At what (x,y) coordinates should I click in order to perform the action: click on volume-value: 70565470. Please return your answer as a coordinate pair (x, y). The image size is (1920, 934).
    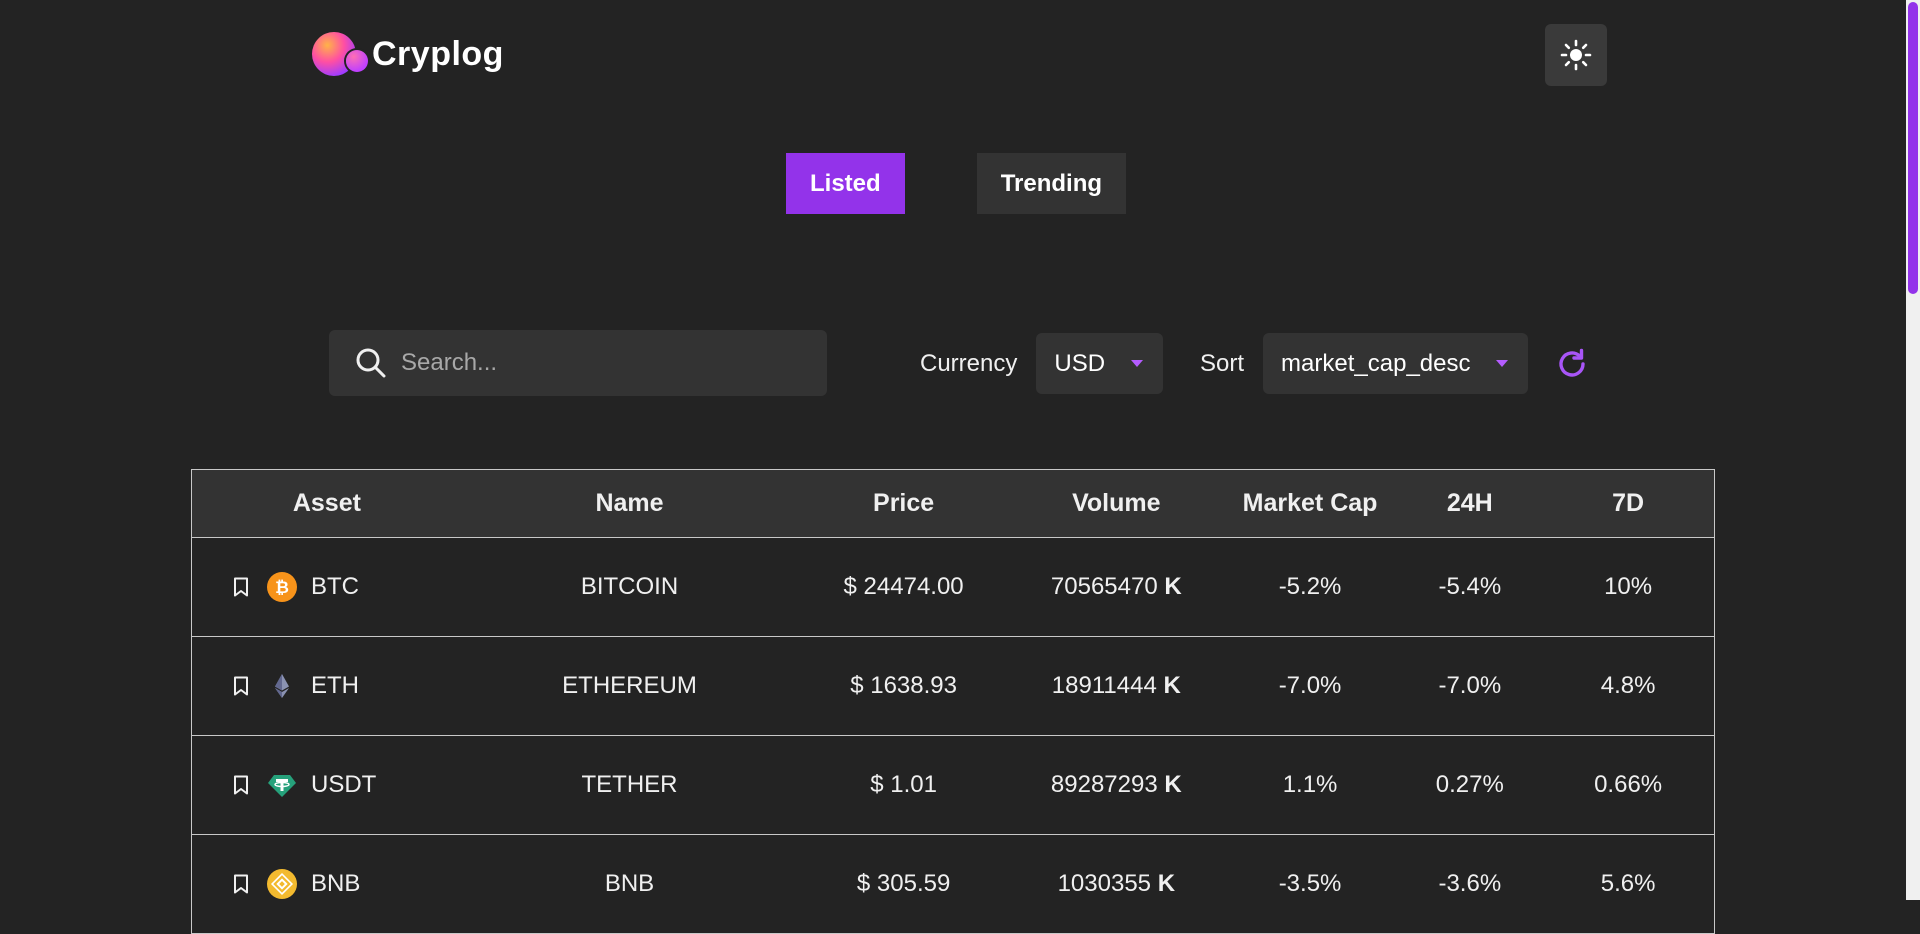
    Looking at the image, I should click on (1104, 586).